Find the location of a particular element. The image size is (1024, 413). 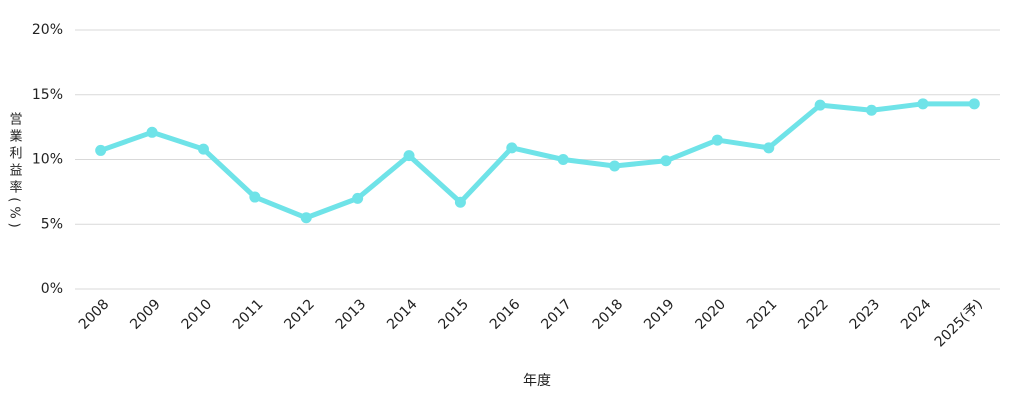

y-tick-label: 5% is located at coordinates (52, 224).